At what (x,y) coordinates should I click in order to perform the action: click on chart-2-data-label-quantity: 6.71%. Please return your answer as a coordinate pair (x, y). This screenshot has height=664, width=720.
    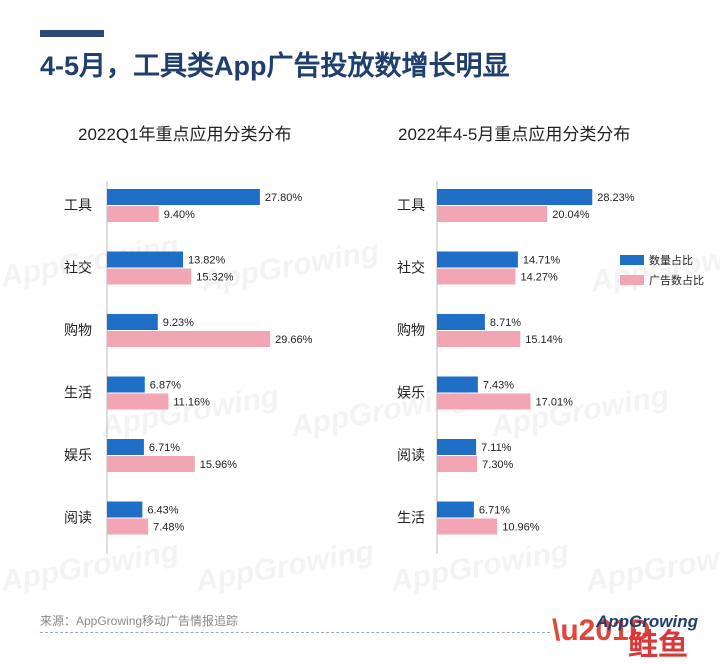
    Looking at the image, I should click on (494, 511).